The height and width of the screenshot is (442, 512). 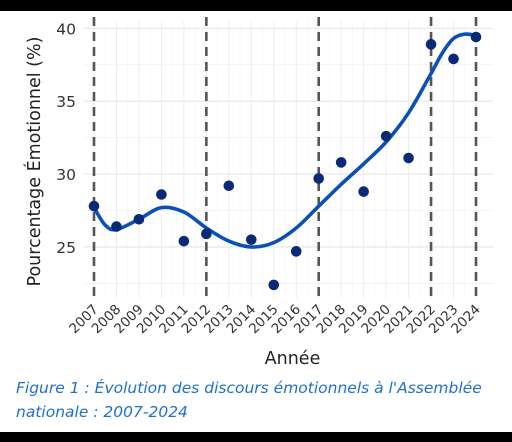 What do you see at coordinates (256, 437) in the screenshot?
I see `bottom-frame-bar` at bounding box center [256, 437].